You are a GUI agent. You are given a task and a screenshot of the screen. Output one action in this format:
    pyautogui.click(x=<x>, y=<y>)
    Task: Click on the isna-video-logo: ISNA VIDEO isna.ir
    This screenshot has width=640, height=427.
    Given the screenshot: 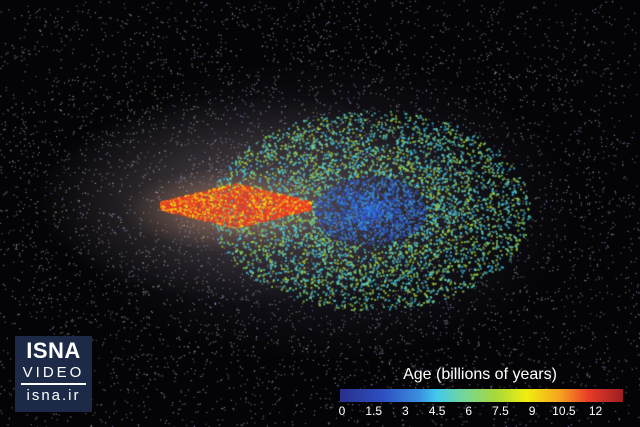 What is the action you would take?
    pyautogui.click(x=53, y=374)
    